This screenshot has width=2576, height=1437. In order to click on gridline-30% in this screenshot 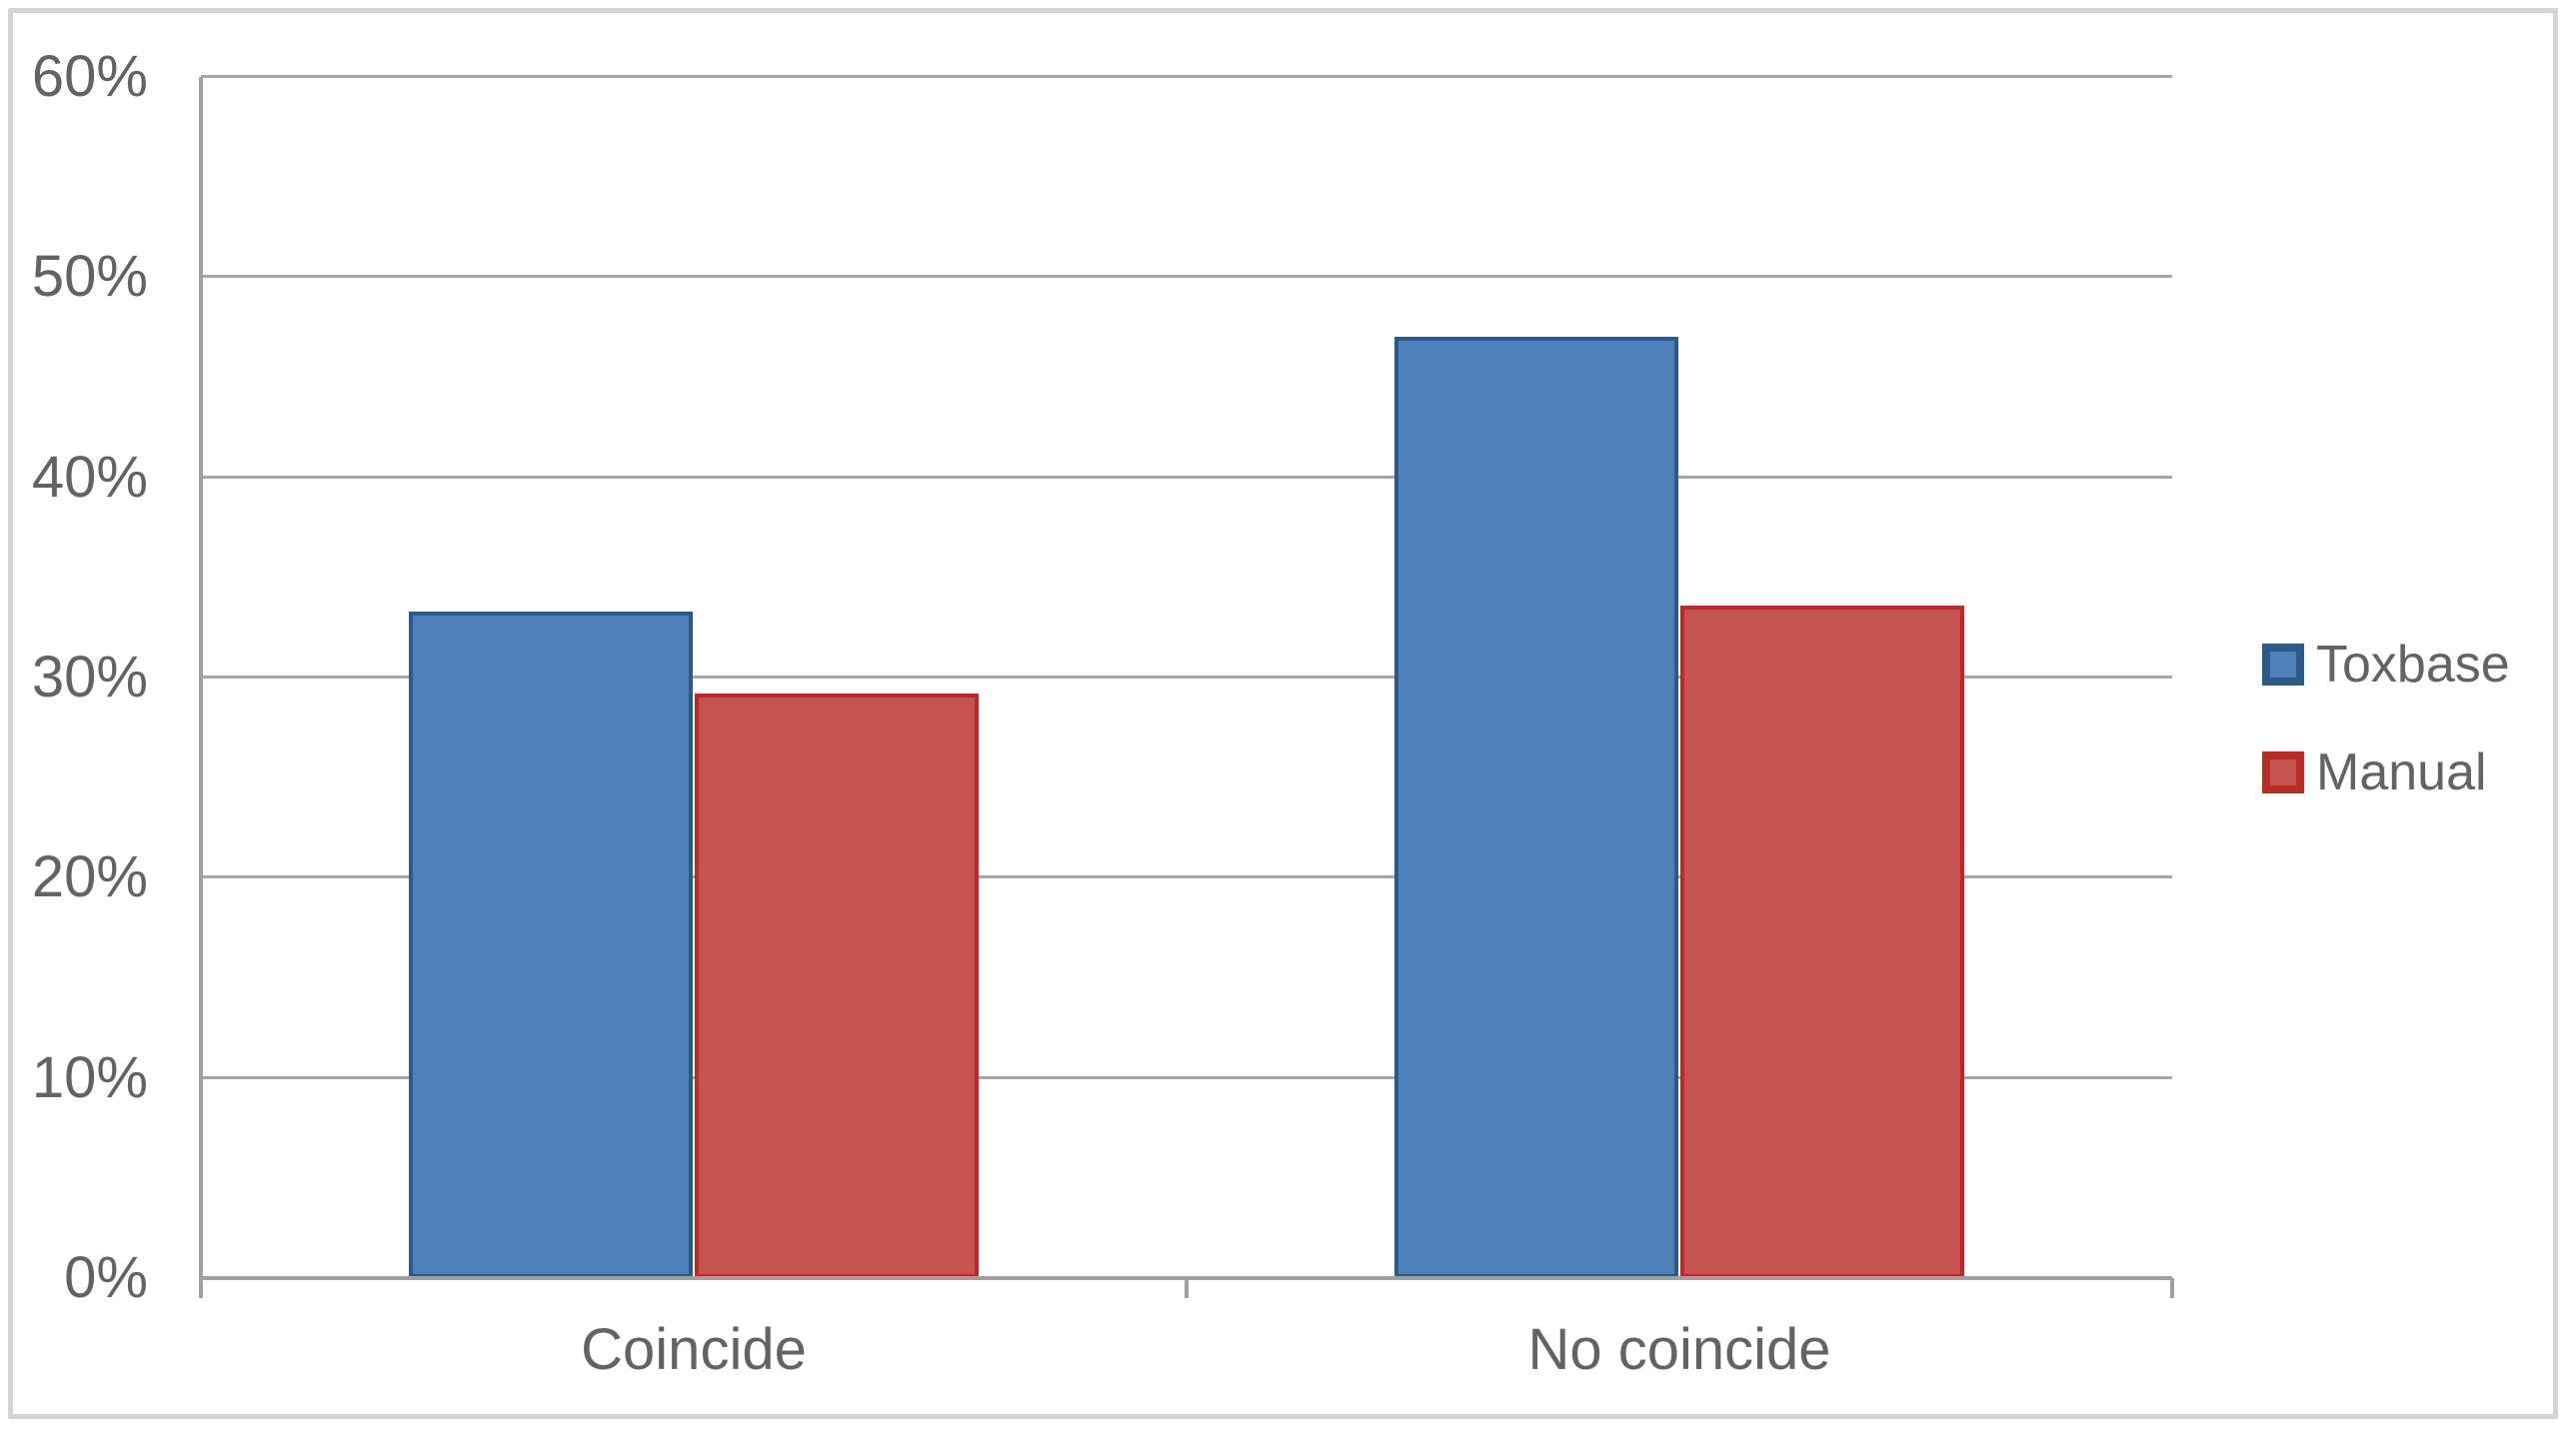, I will do `click(1186, 678)`.